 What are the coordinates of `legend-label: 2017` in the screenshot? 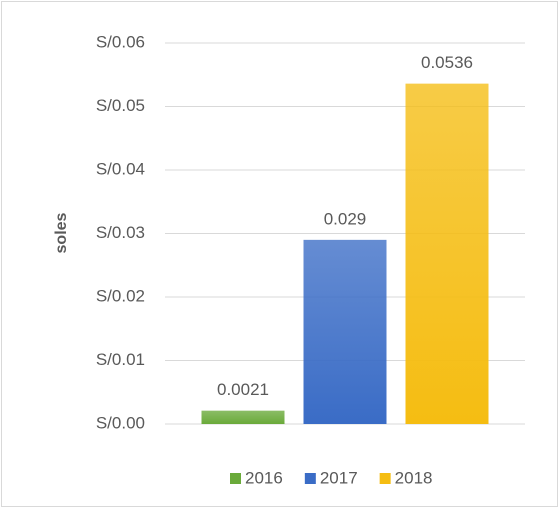 It's located at (339, 477).